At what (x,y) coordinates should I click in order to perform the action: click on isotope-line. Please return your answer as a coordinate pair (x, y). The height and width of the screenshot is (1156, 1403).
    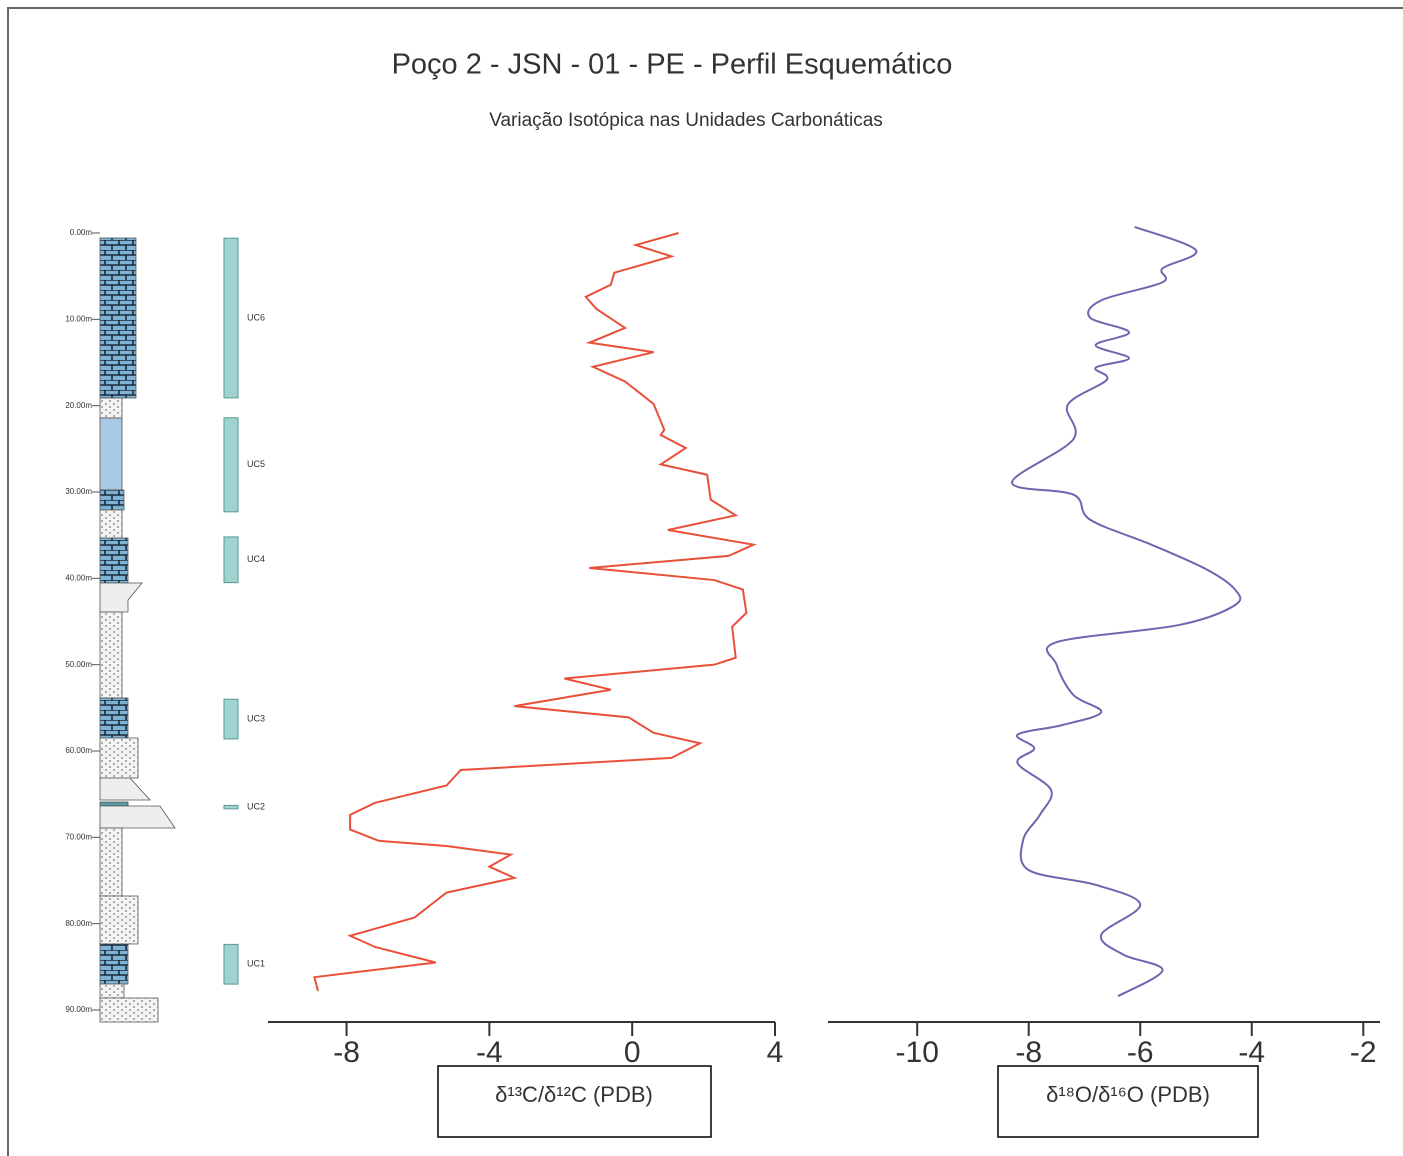
    Looking at the image, I should click on (1126, 612).